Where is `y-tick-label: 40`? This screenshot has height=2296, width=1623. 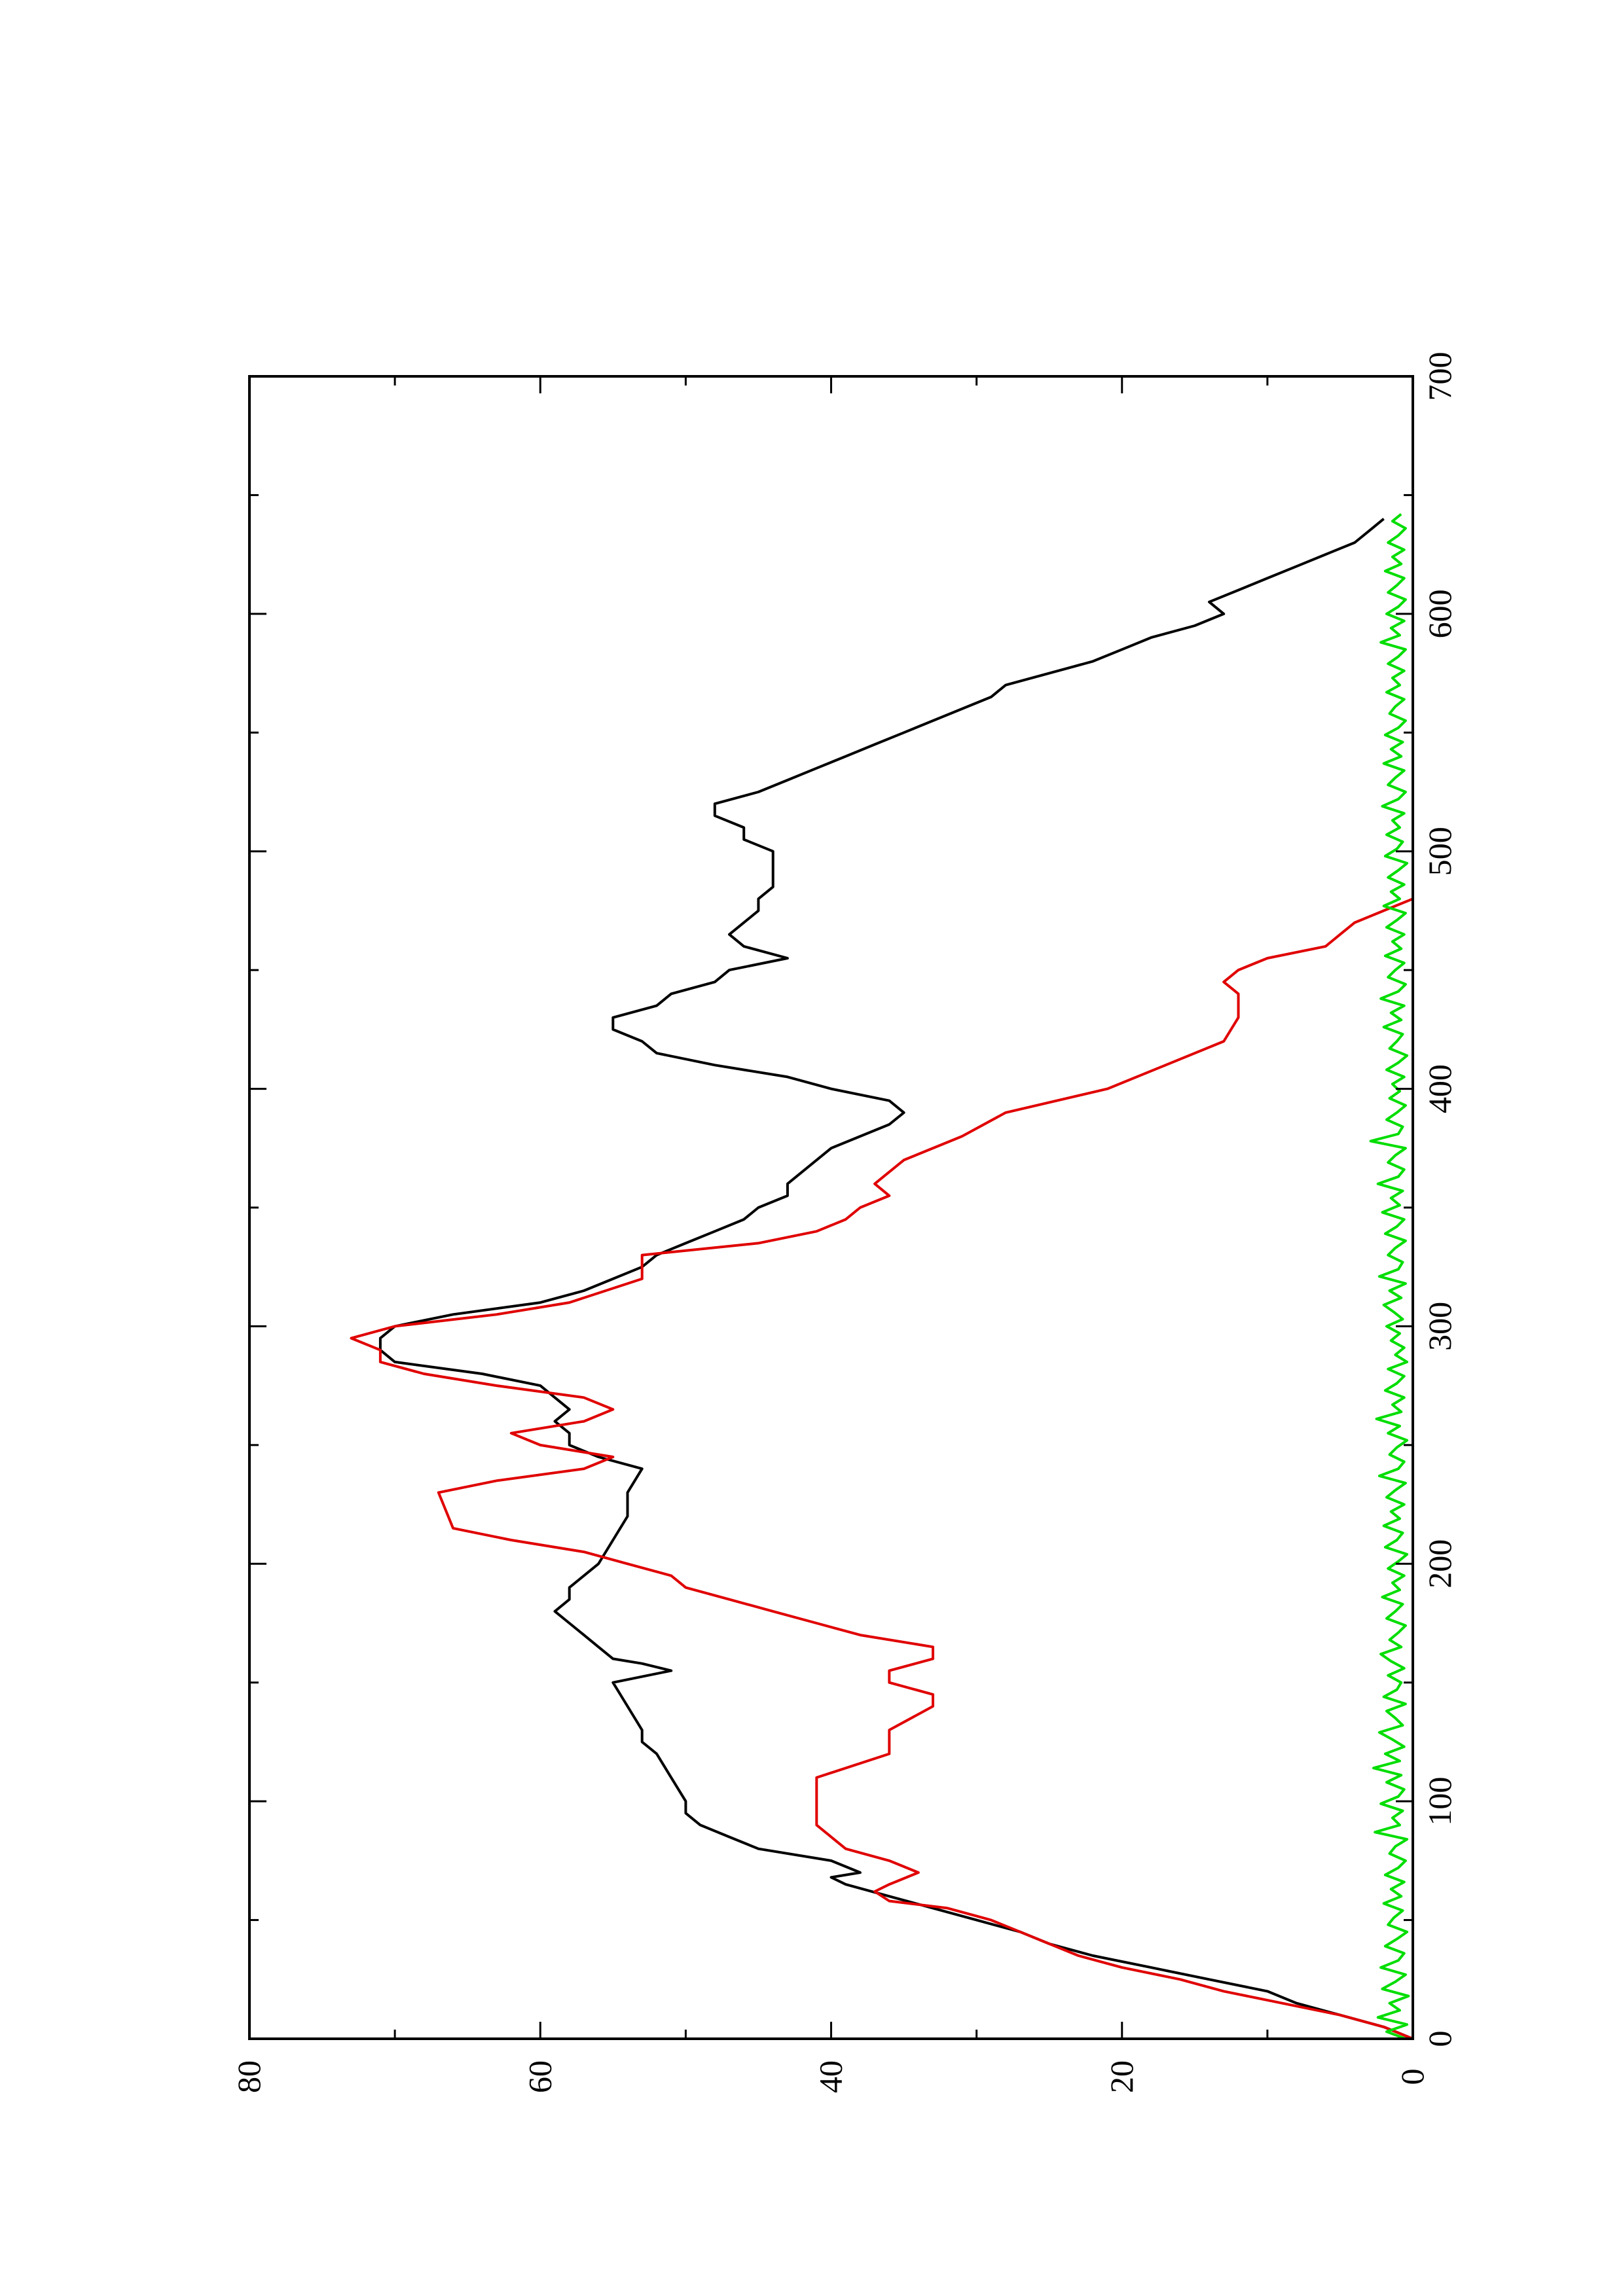
y-tick-label: 40 is located at coordinates (830, 2076).